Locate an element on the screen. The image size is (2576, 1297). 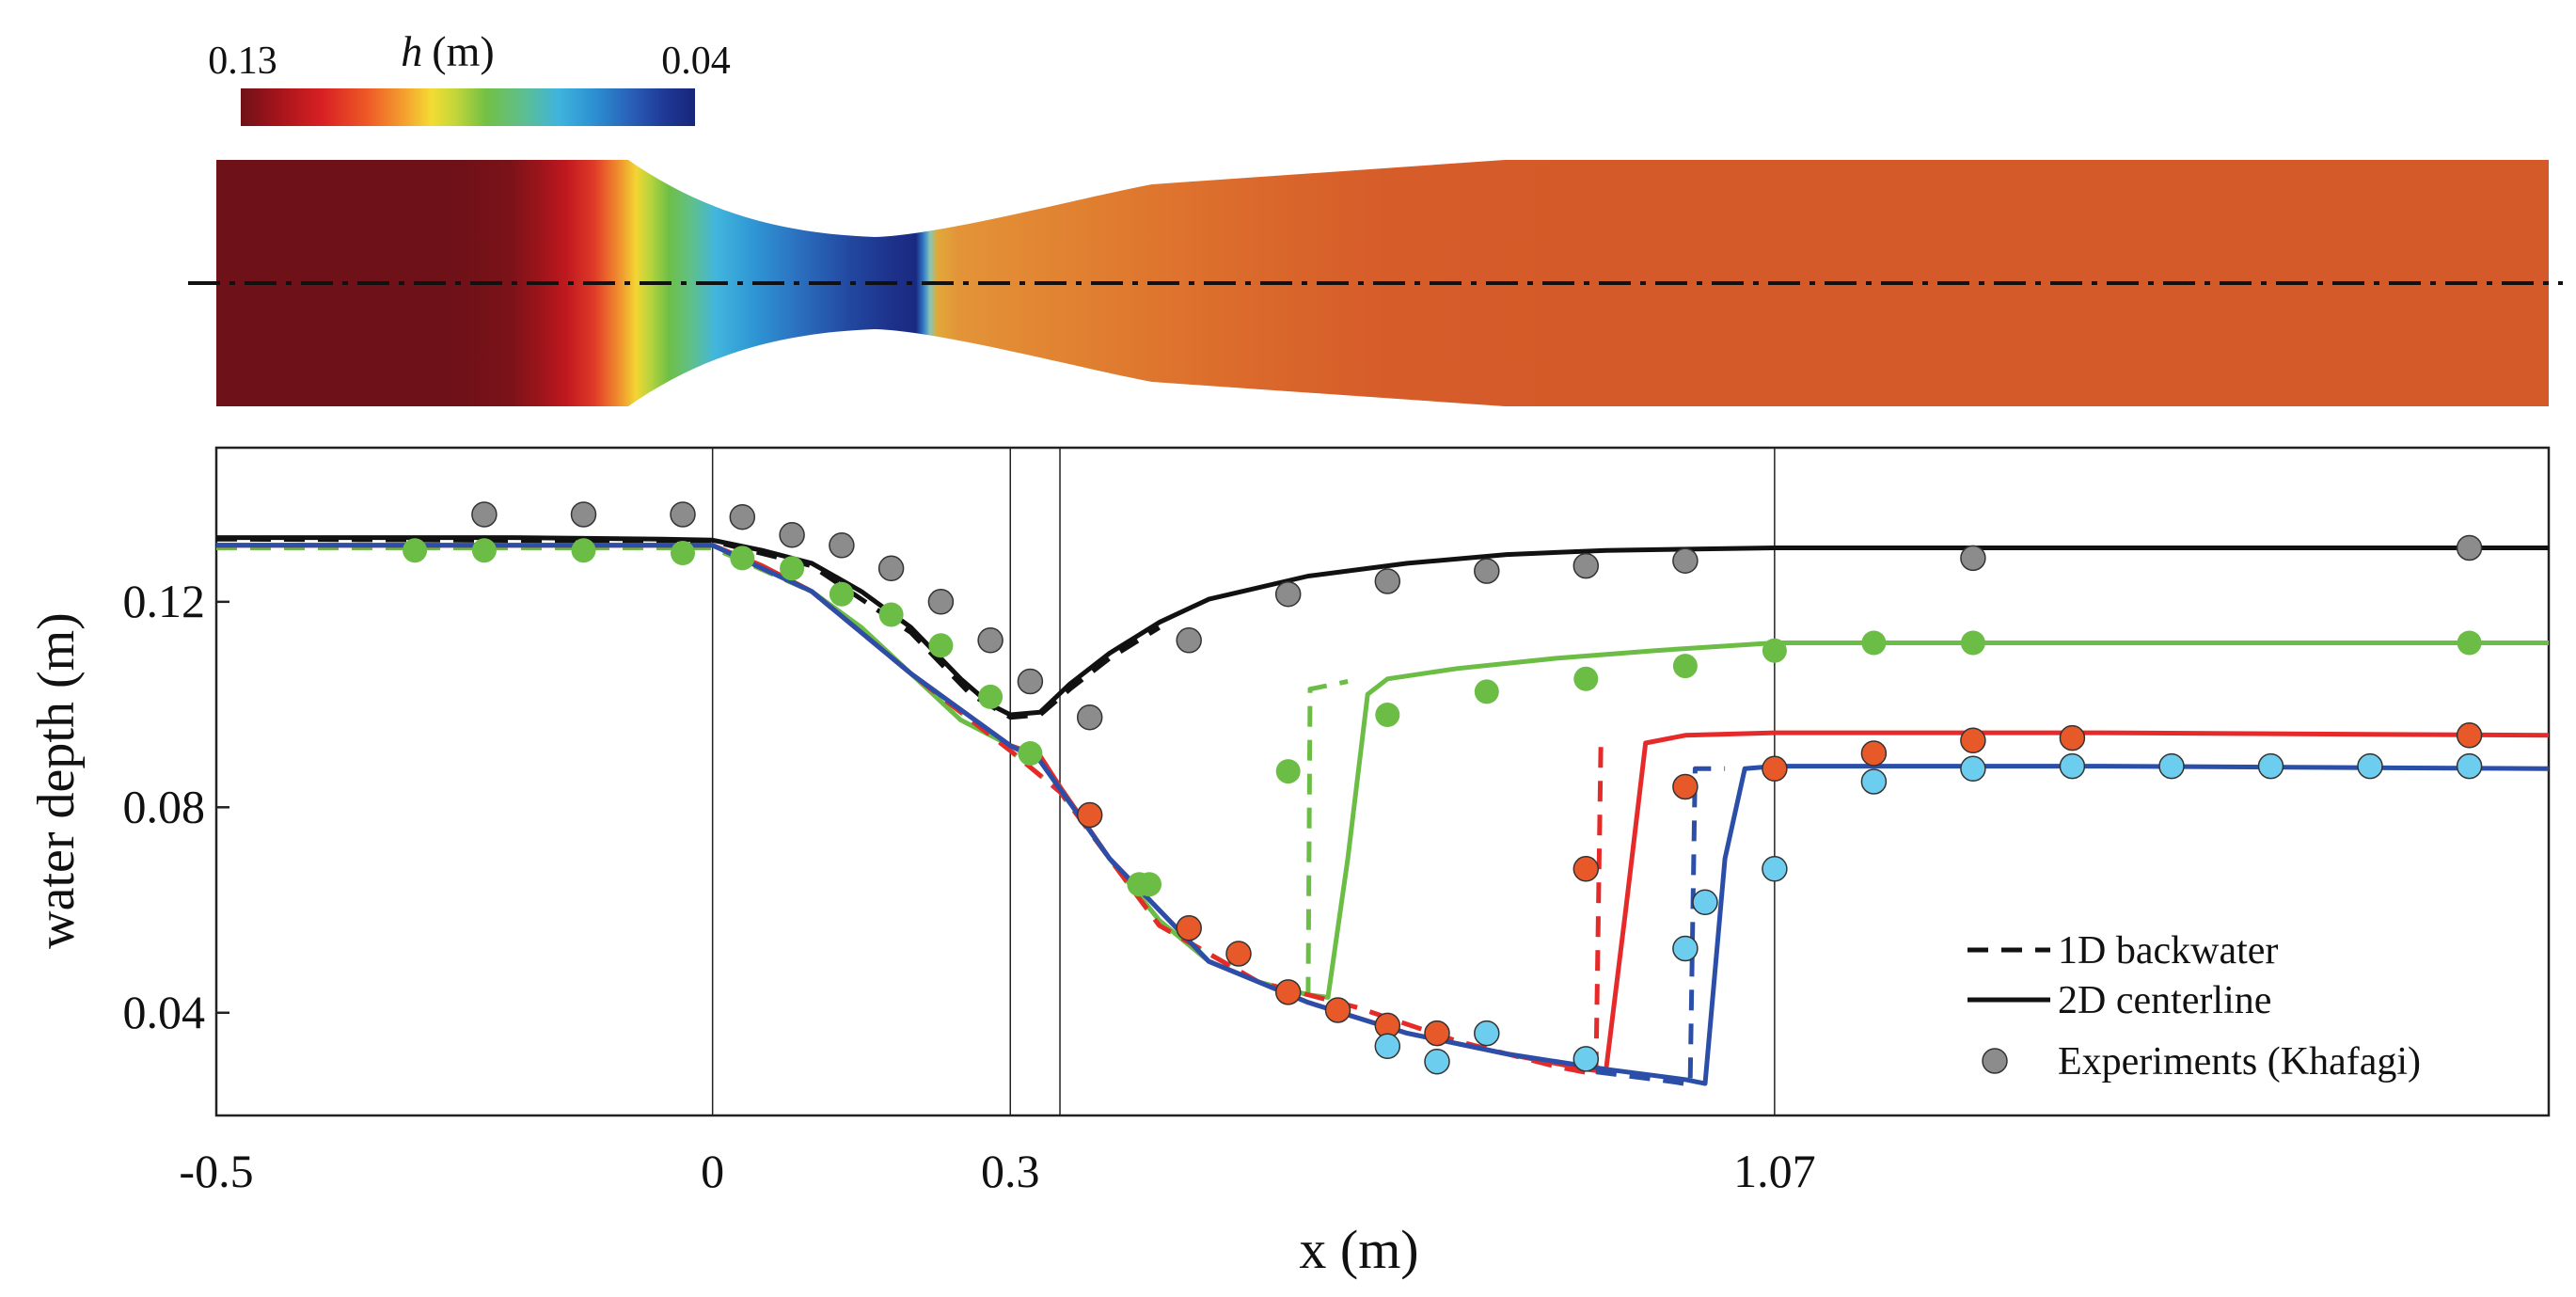
series-blue-1d-dashed is located at coordinates (1660, 926).